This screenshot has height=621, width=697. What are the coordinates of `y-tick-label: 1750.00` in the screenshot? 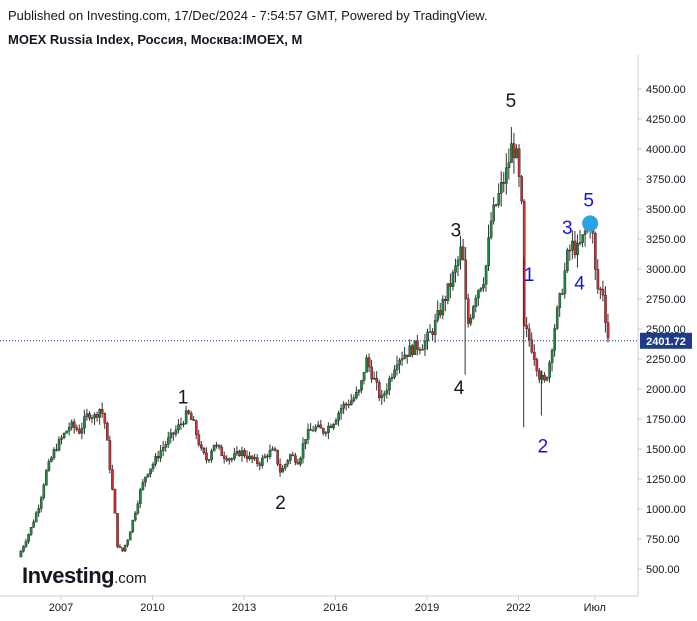 It's located at (666, 420).